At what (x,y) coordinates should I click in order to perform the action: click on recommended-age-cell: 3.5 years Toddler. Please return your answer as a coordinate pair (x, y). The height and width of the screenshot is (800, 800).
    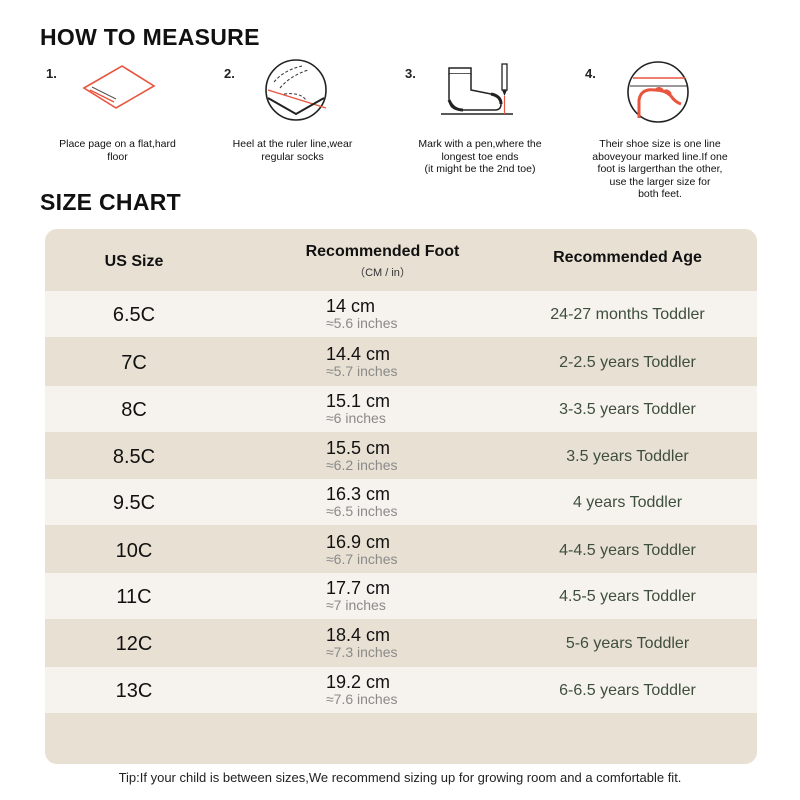
    Looking at the image, I should click on (627, 456).